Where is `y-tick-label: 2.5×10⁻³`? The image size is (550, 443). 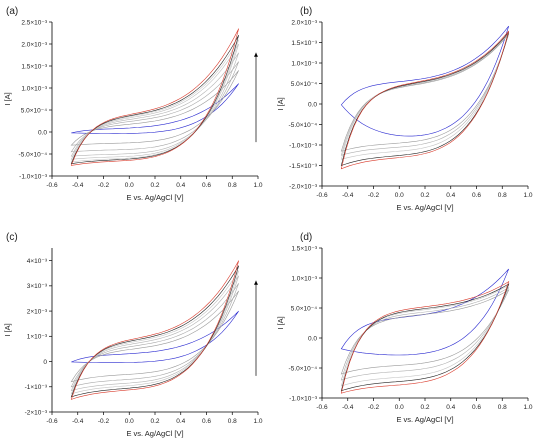 y-tick-label: 2.5×10⁻³ is located at coordinates (34, 22).